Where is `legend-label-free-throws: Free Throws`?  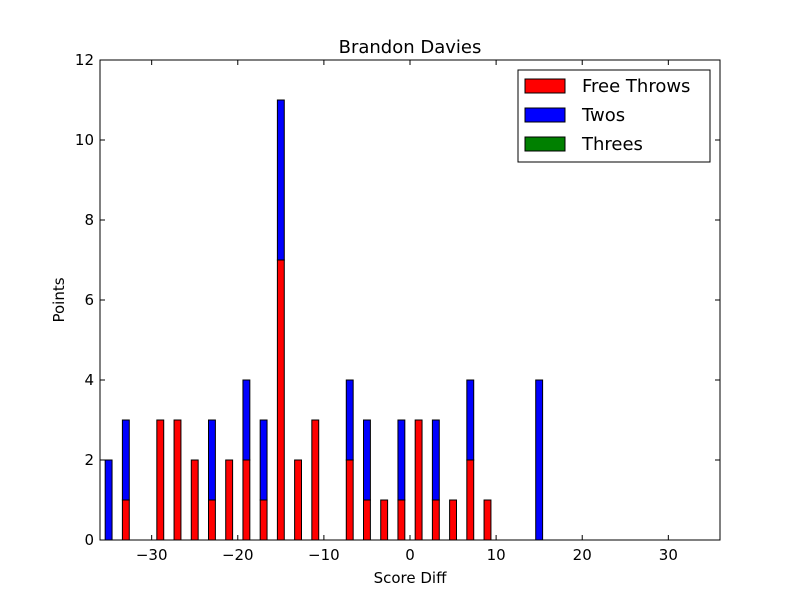 legend-label-free-throws: Free Throws is located at coordinates (636, 86).